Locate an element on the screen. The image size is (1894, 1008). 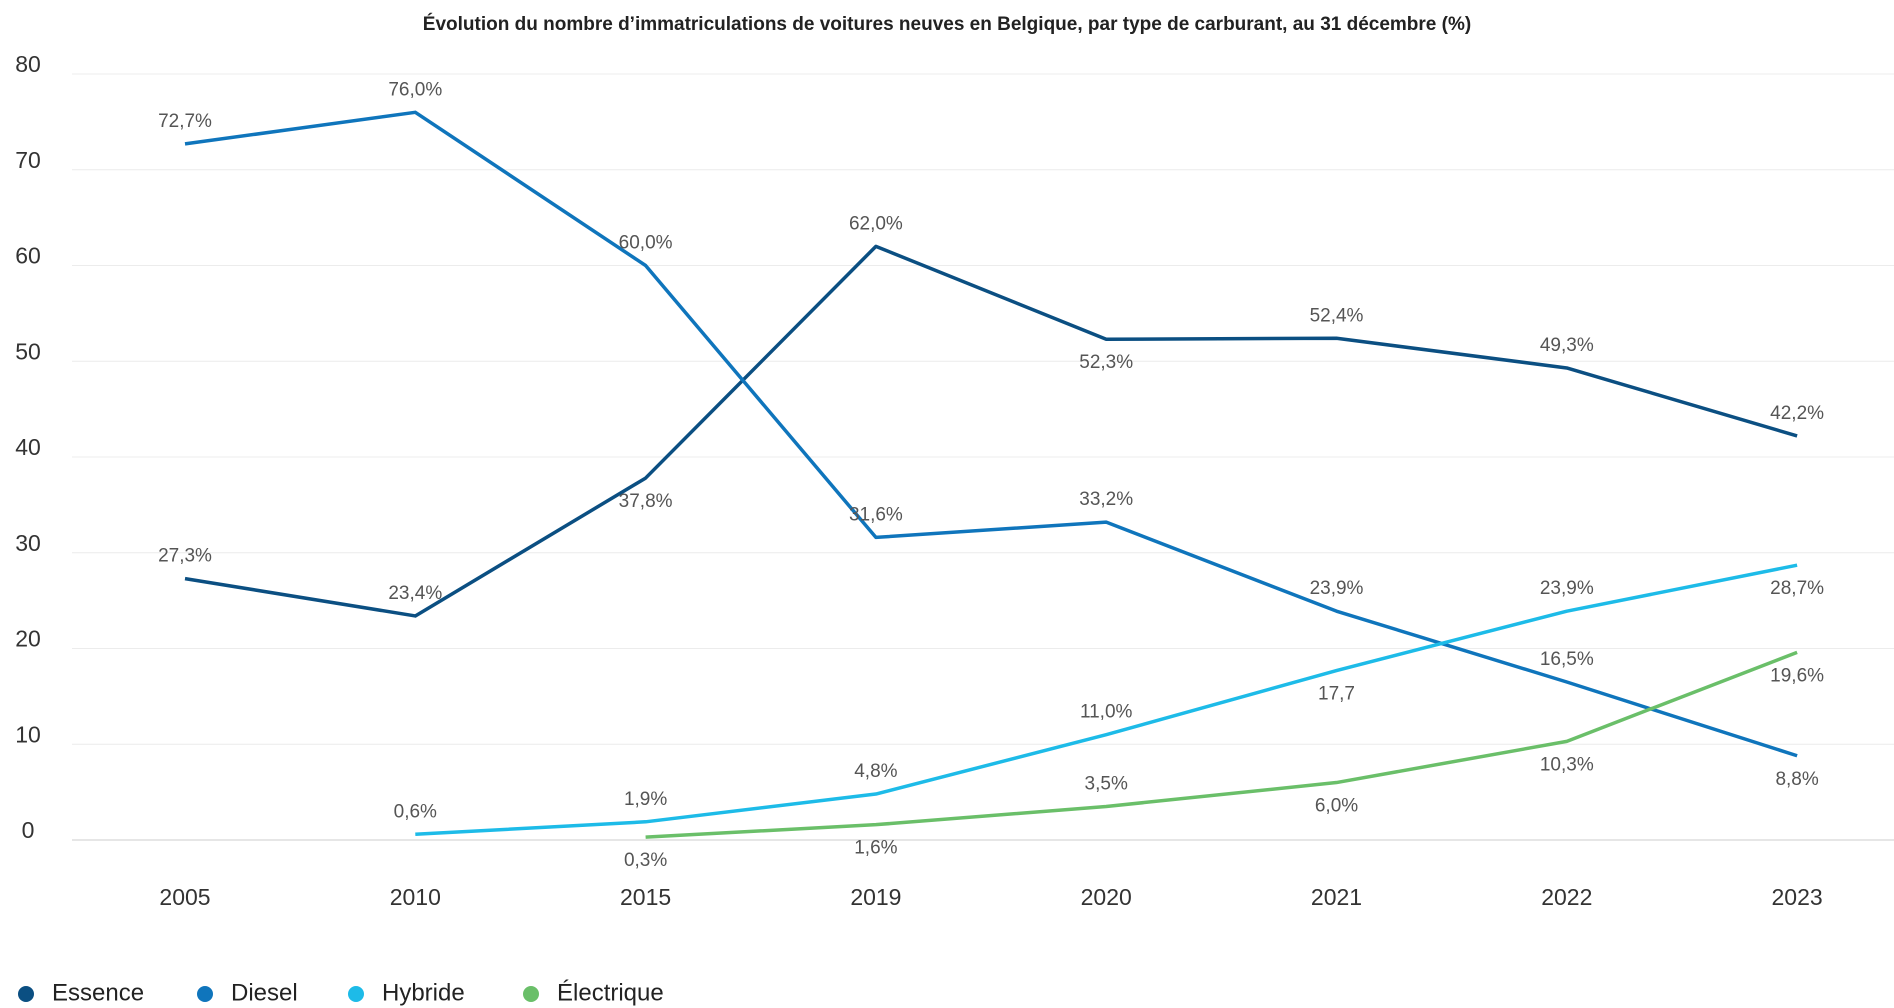
x-tick-label: 2020 is located at coordinates (1106, 897).